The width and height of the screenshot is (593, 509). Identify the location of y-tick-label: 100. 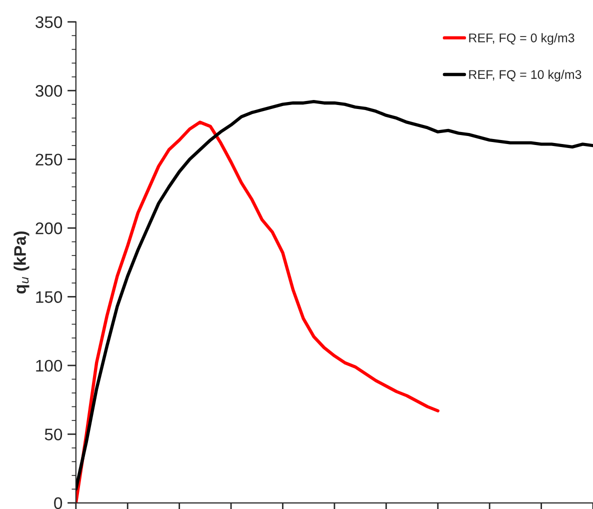
(49, 366).